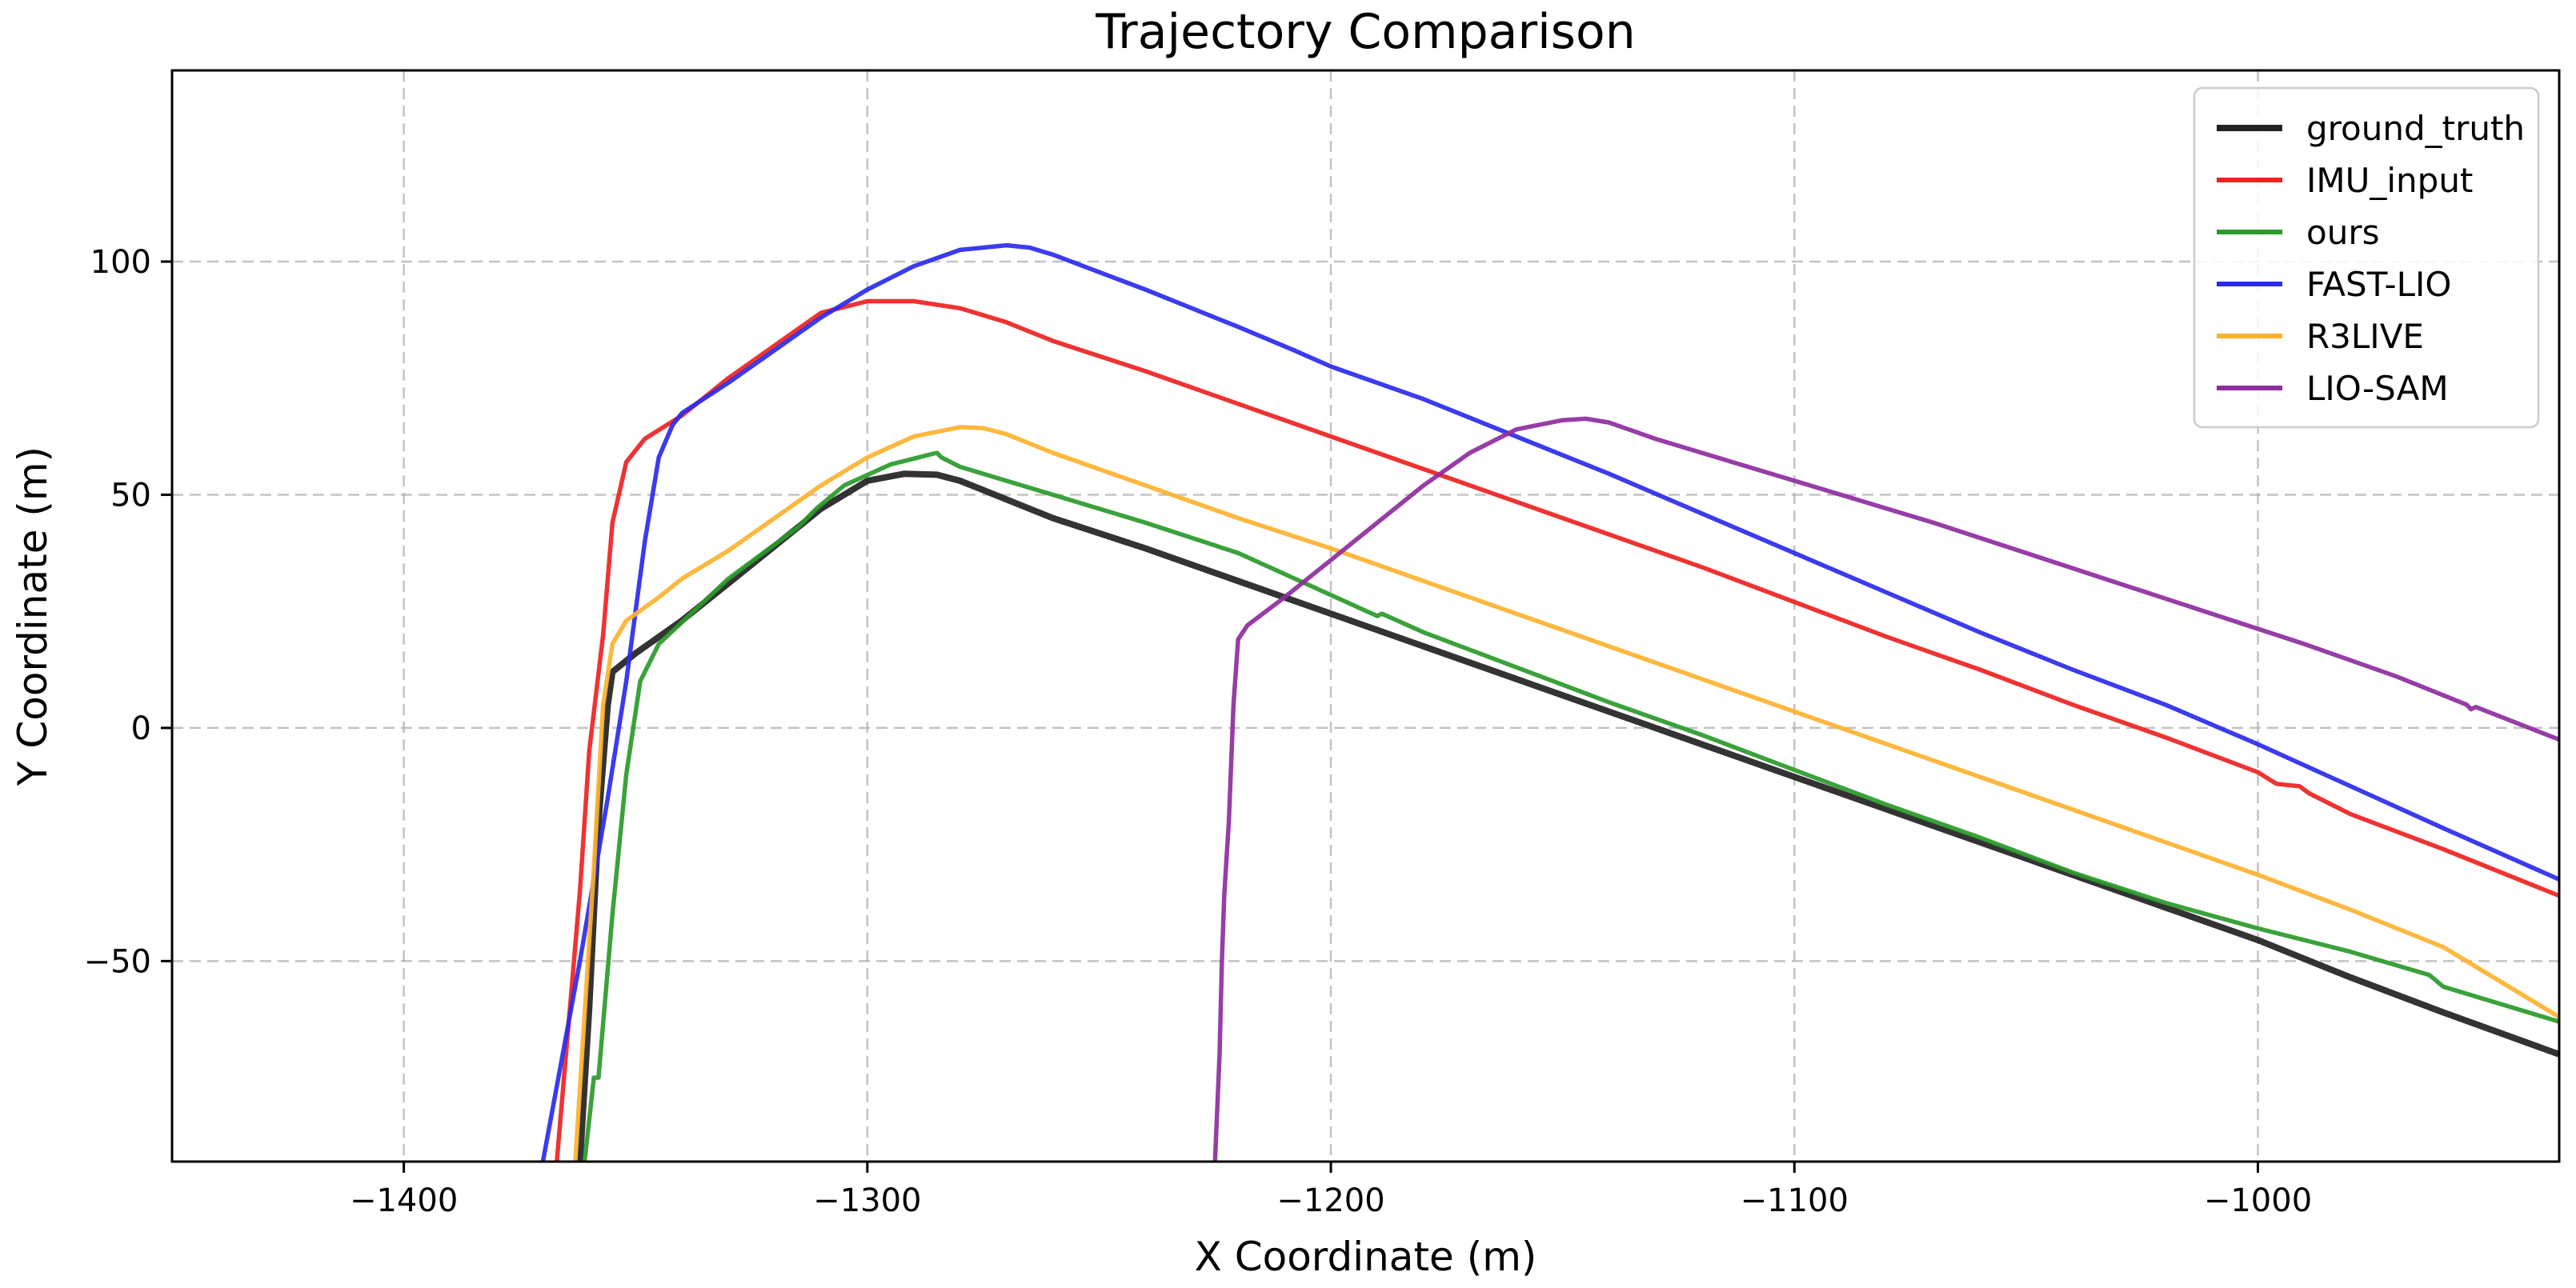 This screenshot has height=1288, width=2576. Describe the element at coordinates (33, 616) in the screenshot. I see `y-axis-label: Y Coordinate (m)` at that location.